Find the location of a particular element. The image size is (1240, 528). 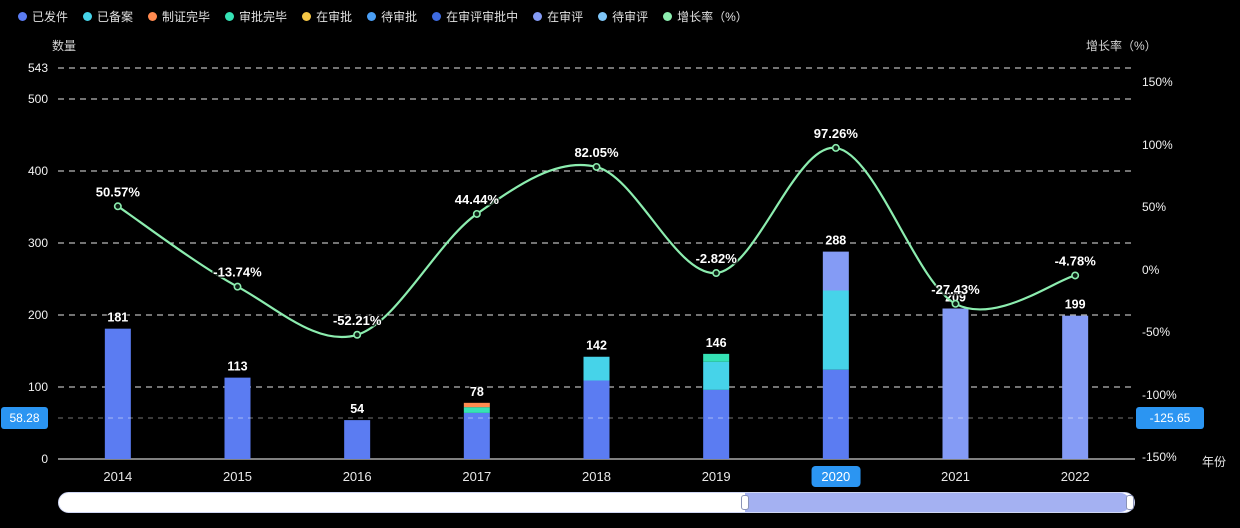

legend: 已发件 已备案 制证完毕 审批完毕 在审批 待审批 在审评审批中 在审评 待审评 增长率（%） is located at coordinates (383, 16).